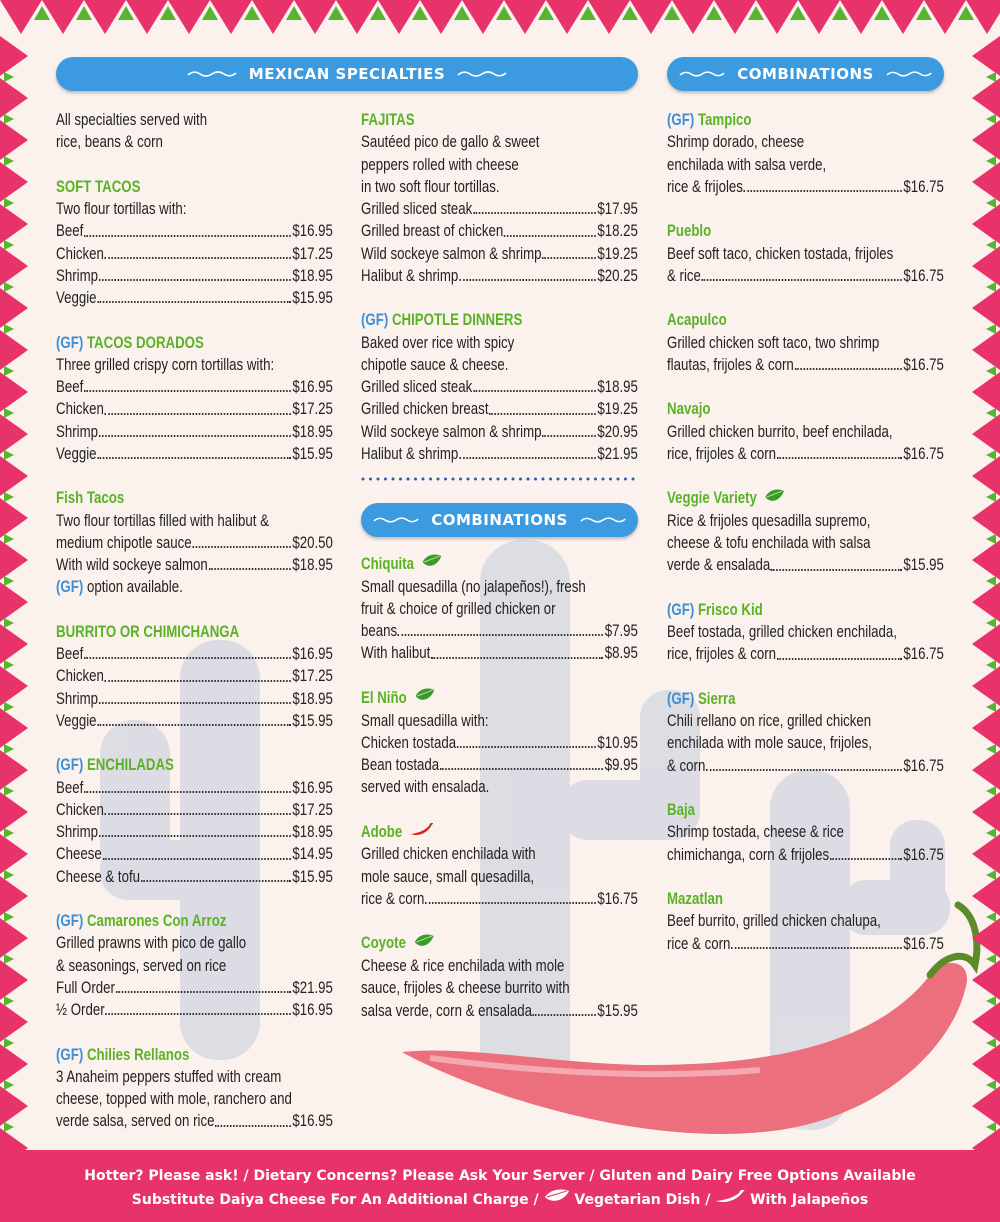  What do you see at coordinates (499, 520) in the screenshot?
I see `banner-title: COMBINATIONS` at bounding box center [499, 520].